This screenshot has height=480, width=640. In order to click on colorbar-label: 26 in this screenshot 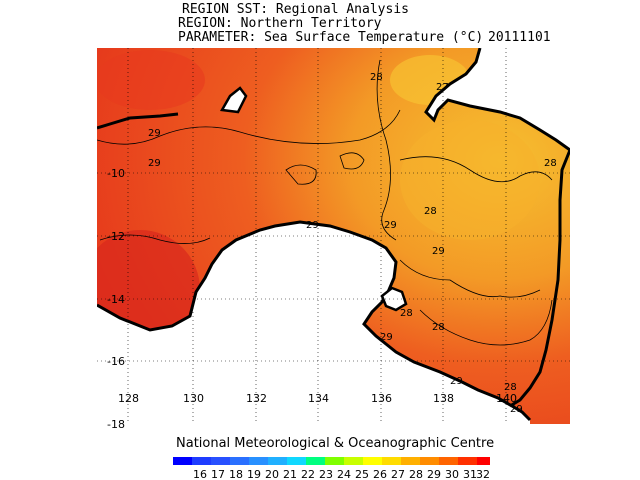, I will do `click(380, 474)`.